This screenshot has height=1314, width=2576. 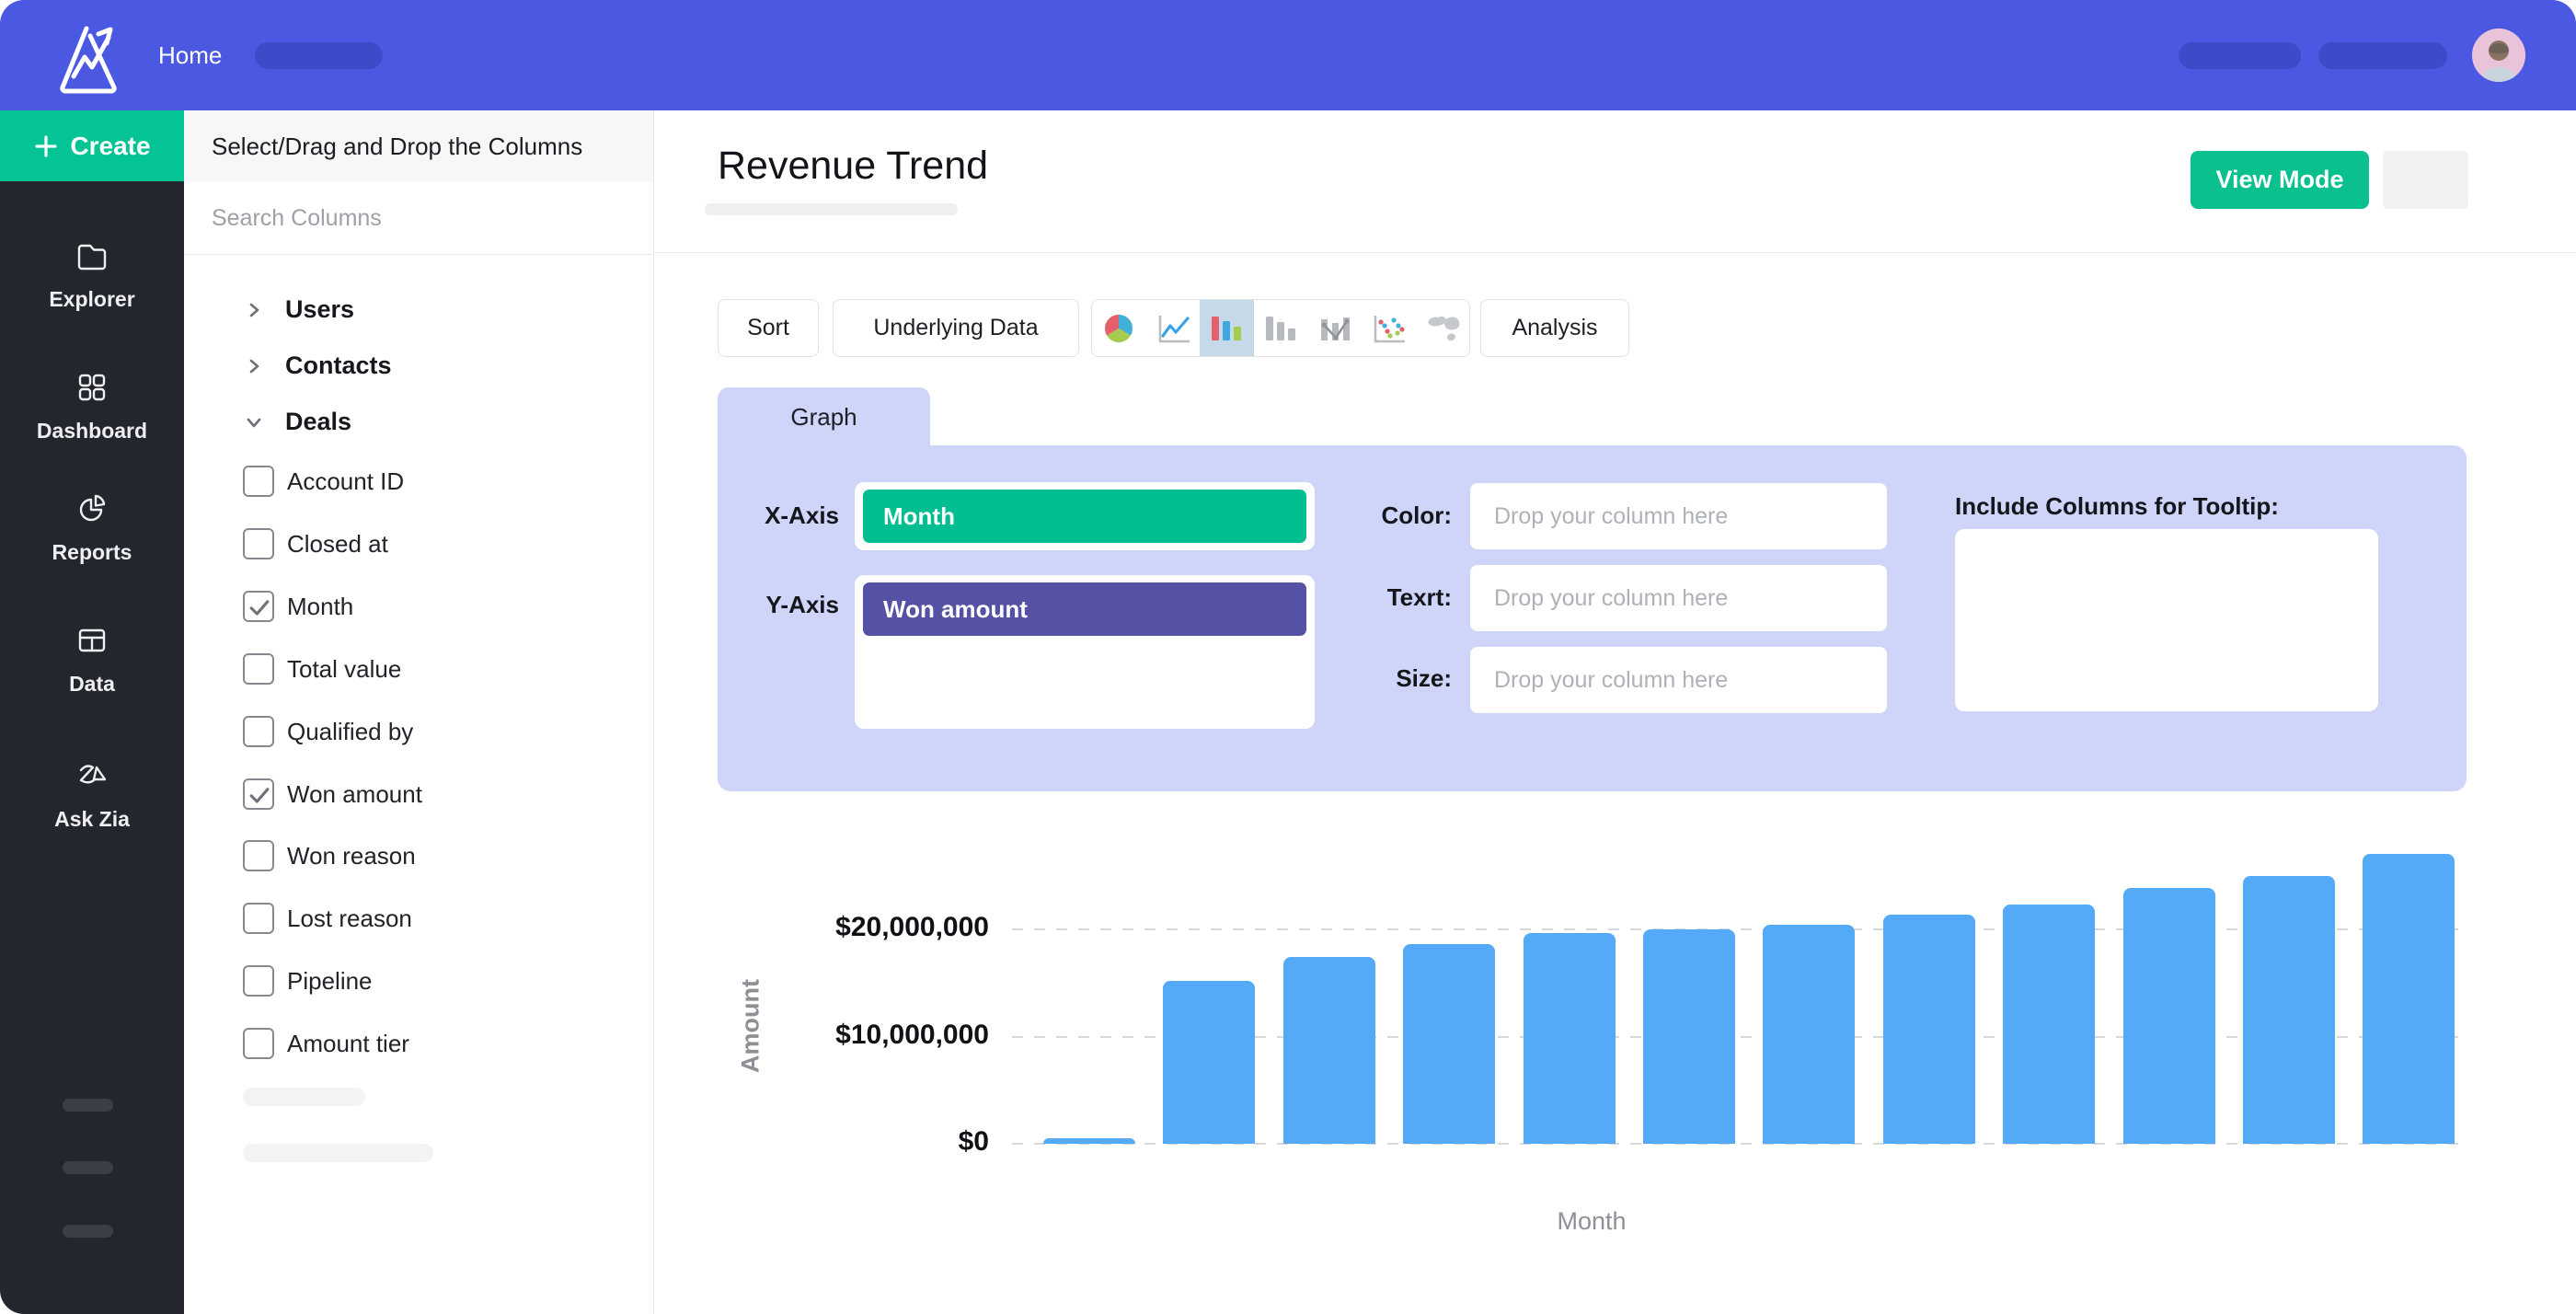 I want to click on column-field-row: Total value, so click(x=418, y=669).